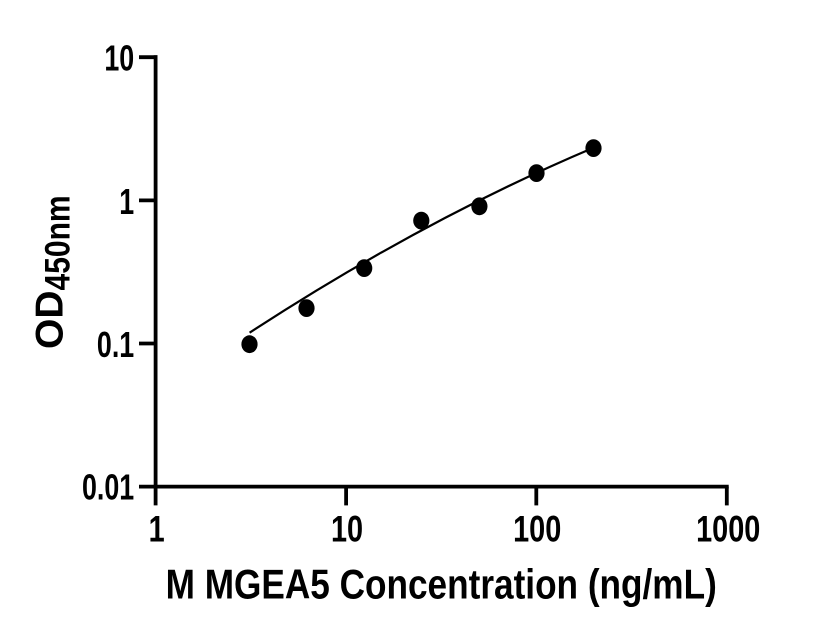 This screenshot has width=816, height=640. What do you see at coordinates (441, 585) in the screenshot?
I see `svg-text: M MGEA5 Concentration (ng/mL)` at bounding box center [441, 585].